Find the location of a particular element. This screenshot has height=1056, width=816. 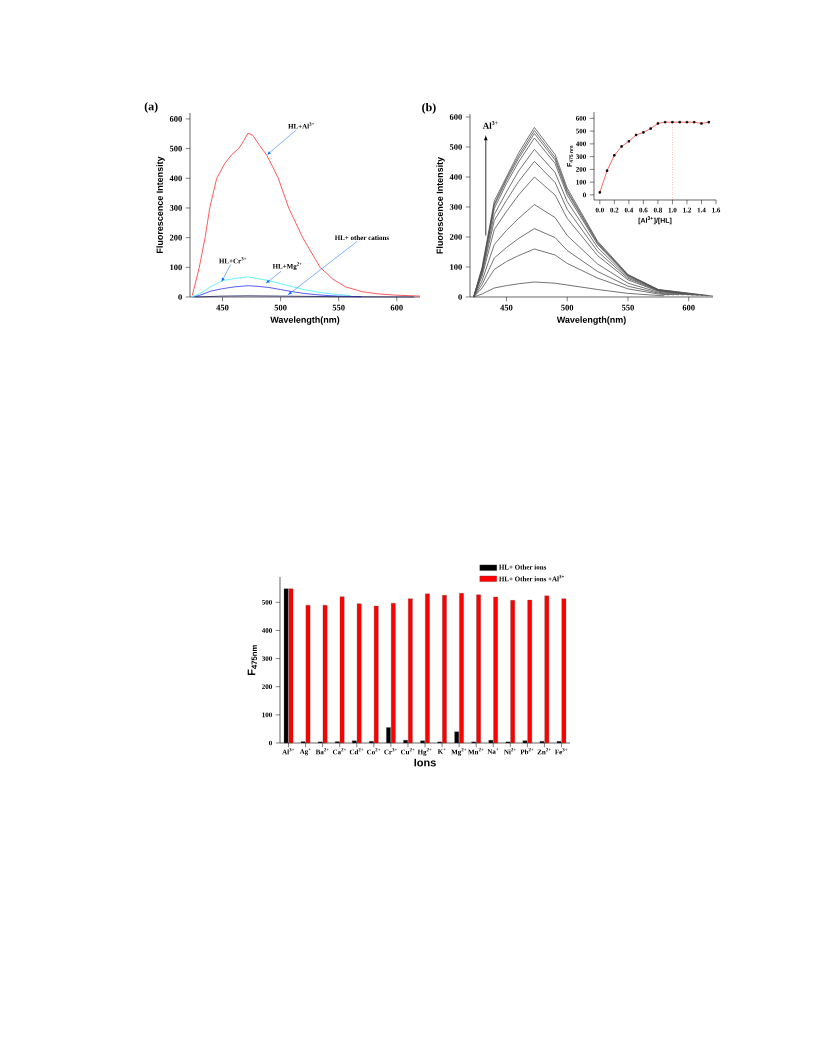

annotation: Al$^{3+}$ is located at coordinates (490, 124).